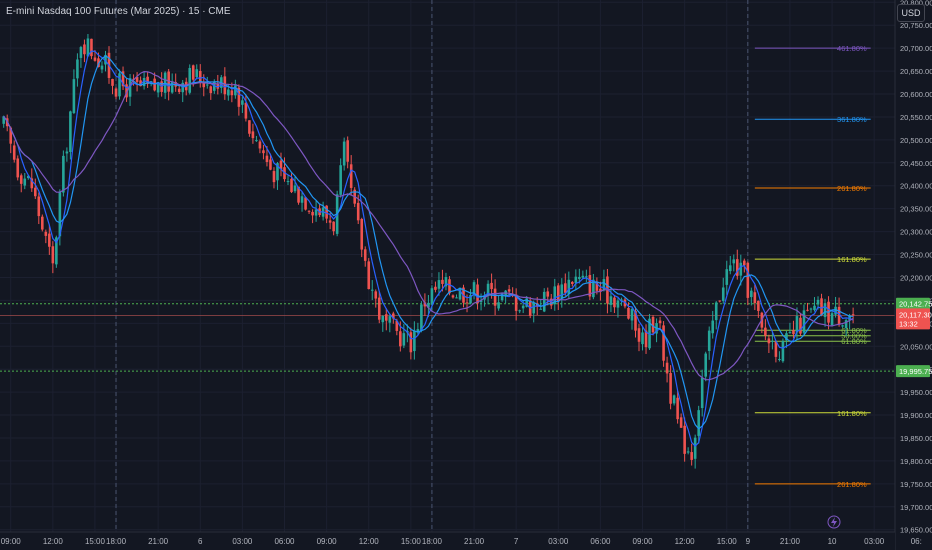 The height and width of the screenshot is (550, 932). What do you see at coordinates (916, 277) in the screenshot?
I see `price-tick-label: 20,200.00` at bounding box center [916, 277].